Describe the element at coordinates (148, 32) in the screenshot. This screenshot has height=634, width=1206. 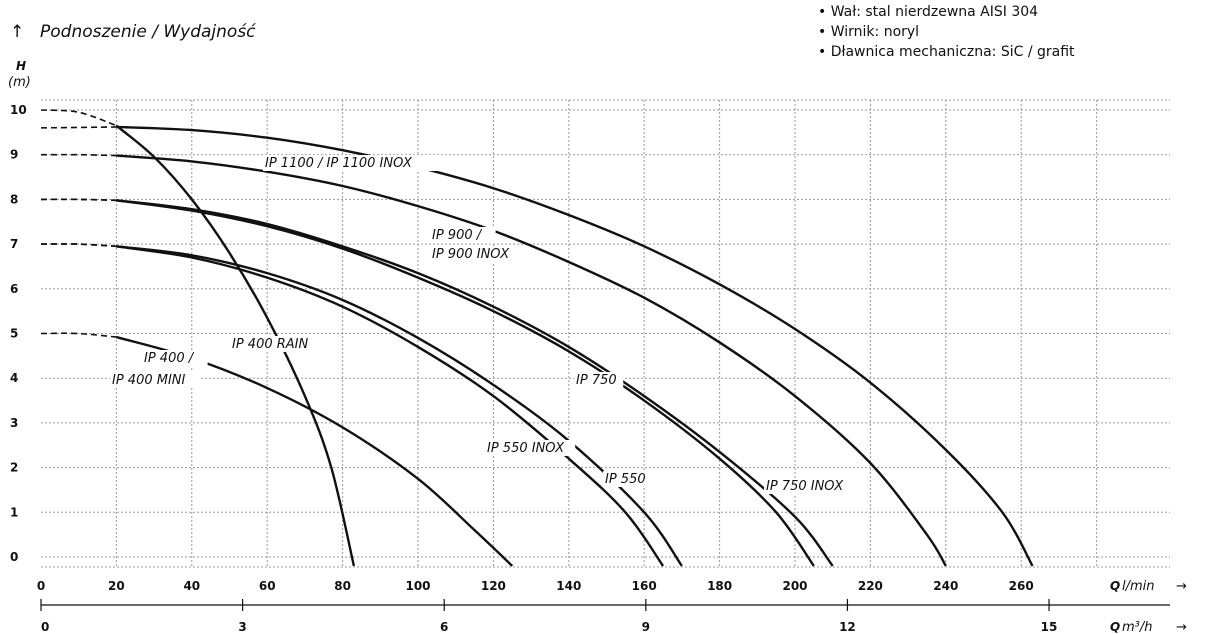
I see `chart-title: Podnoszenie / Wydajność` at that location.